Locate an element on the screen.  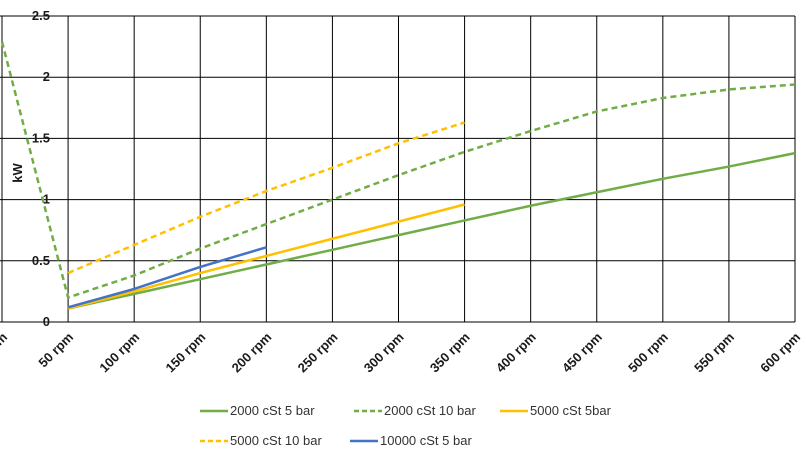
legend-label: 5000 cSt 10 bar is located at coordinates (276, 440).